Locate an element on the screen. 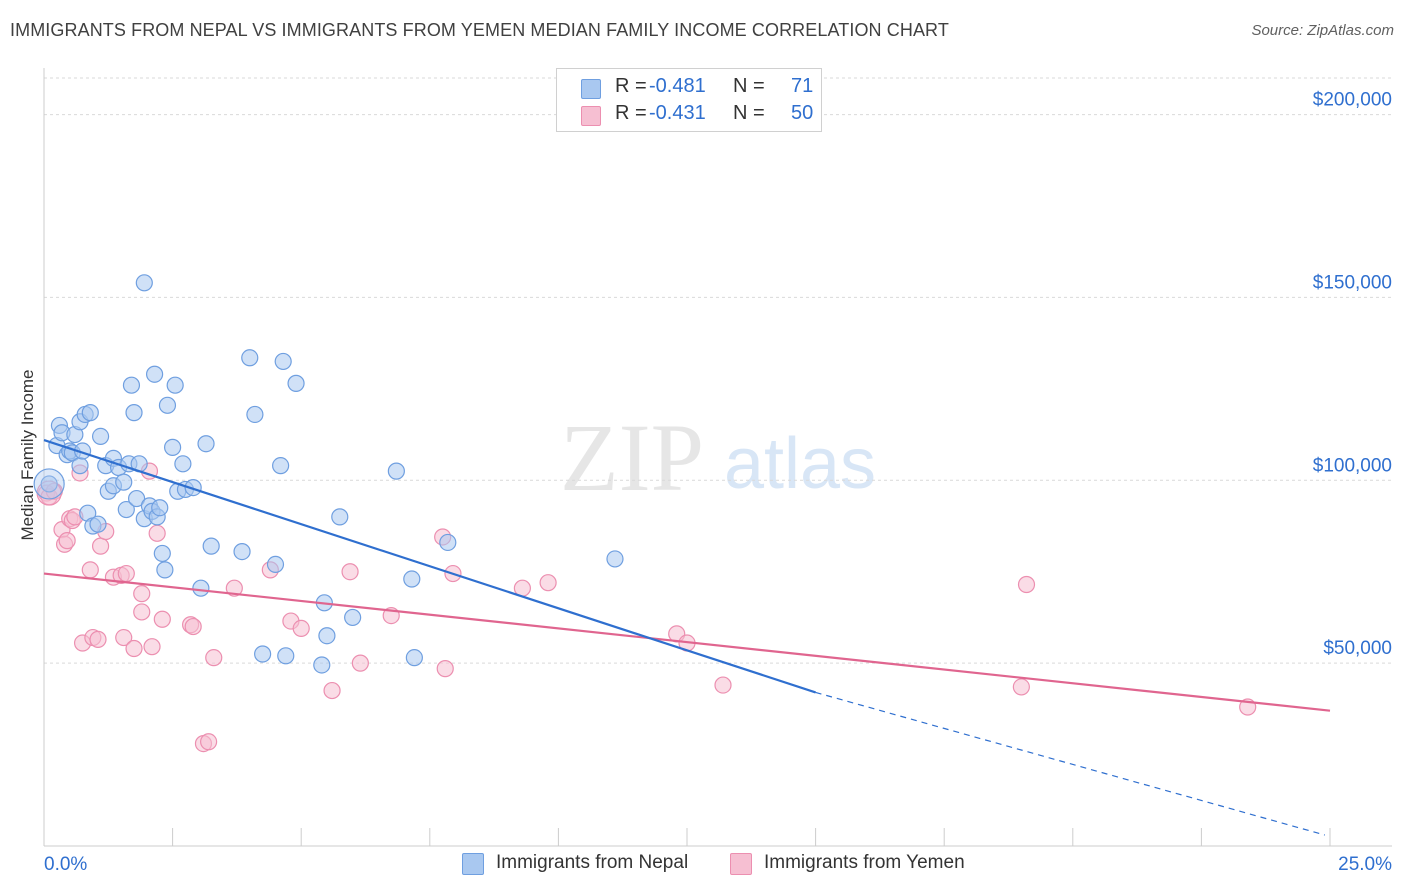 The width and height of the screenshot is (1406, 892). watermark-zip: ZIP is located at coordinates (632, 457).